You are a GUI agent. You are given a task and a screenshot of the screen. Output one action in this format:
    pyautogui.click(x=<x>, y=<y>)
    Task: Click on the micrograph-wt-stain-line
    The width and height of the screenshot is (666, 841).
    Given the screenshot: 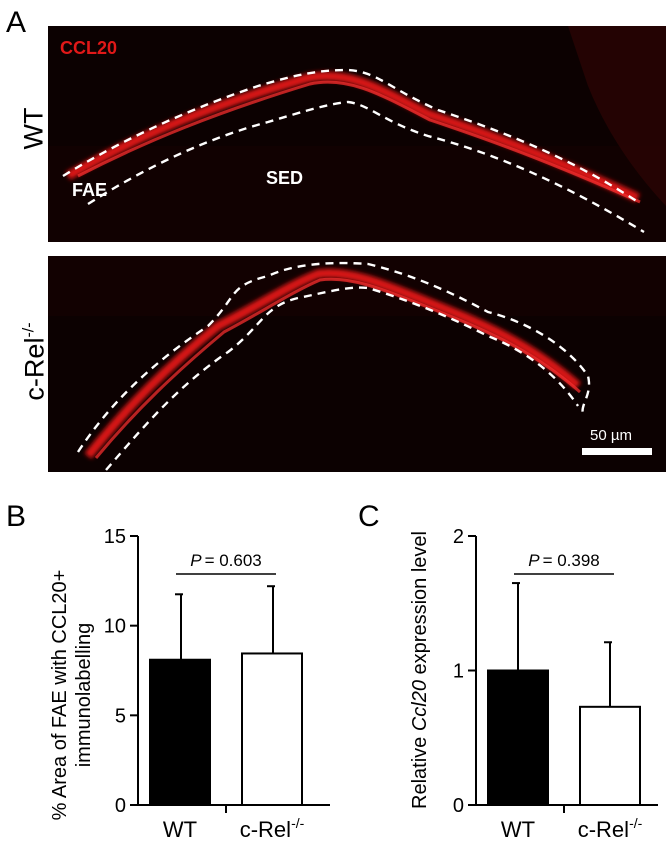 What is the action you would take?
    pyautogui.click(x=359, y=142)
    